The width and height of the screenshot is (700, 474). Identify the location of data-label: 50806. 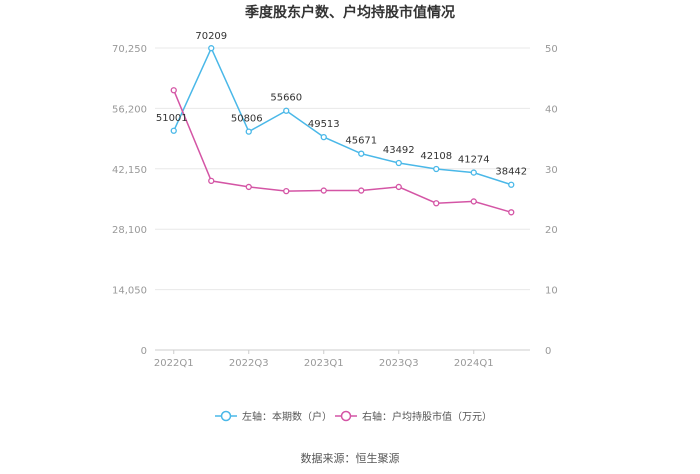
(247, 119).